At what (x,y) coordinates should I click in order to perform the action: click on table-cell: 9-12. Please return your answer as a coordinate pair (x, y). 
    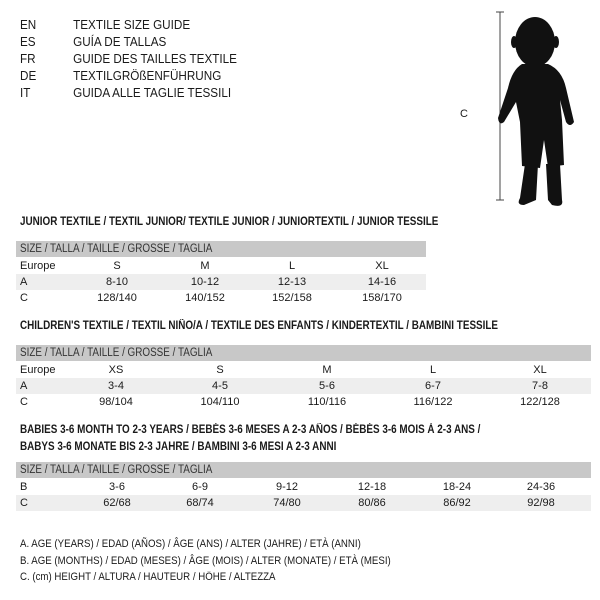
    Looking at the image, I should click on (287, 487).